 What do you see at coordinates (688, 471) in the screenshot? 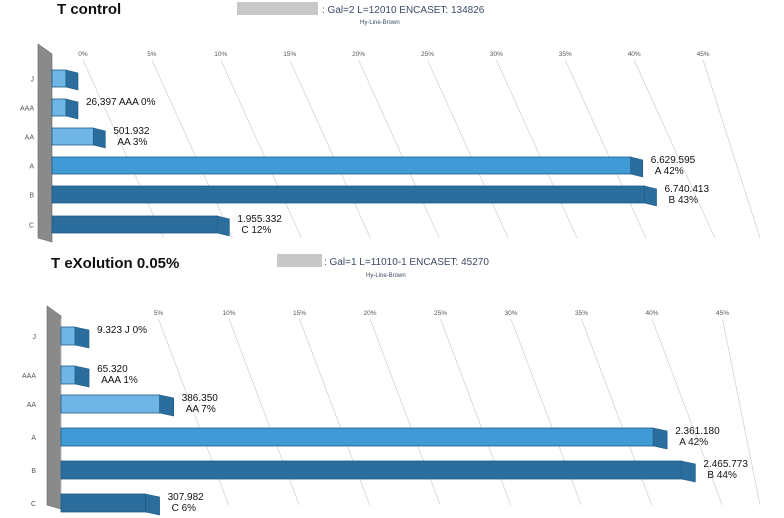
I see `panel-2-bar-end-B` at bounding box center [688, 471].